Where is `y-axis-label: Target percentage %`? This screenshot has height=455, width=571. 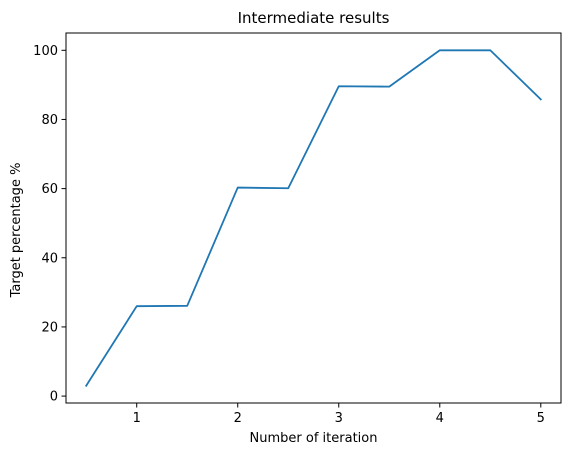 y-axis-label: Target percentage % is located at coordinates (16, 231).